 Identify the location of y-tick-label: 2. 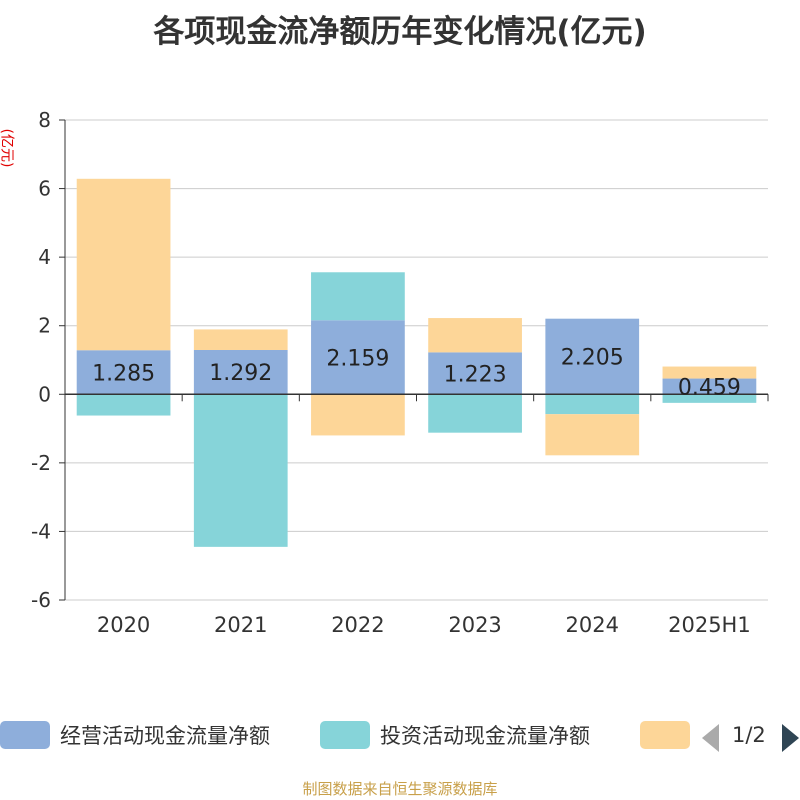
(44, 326).